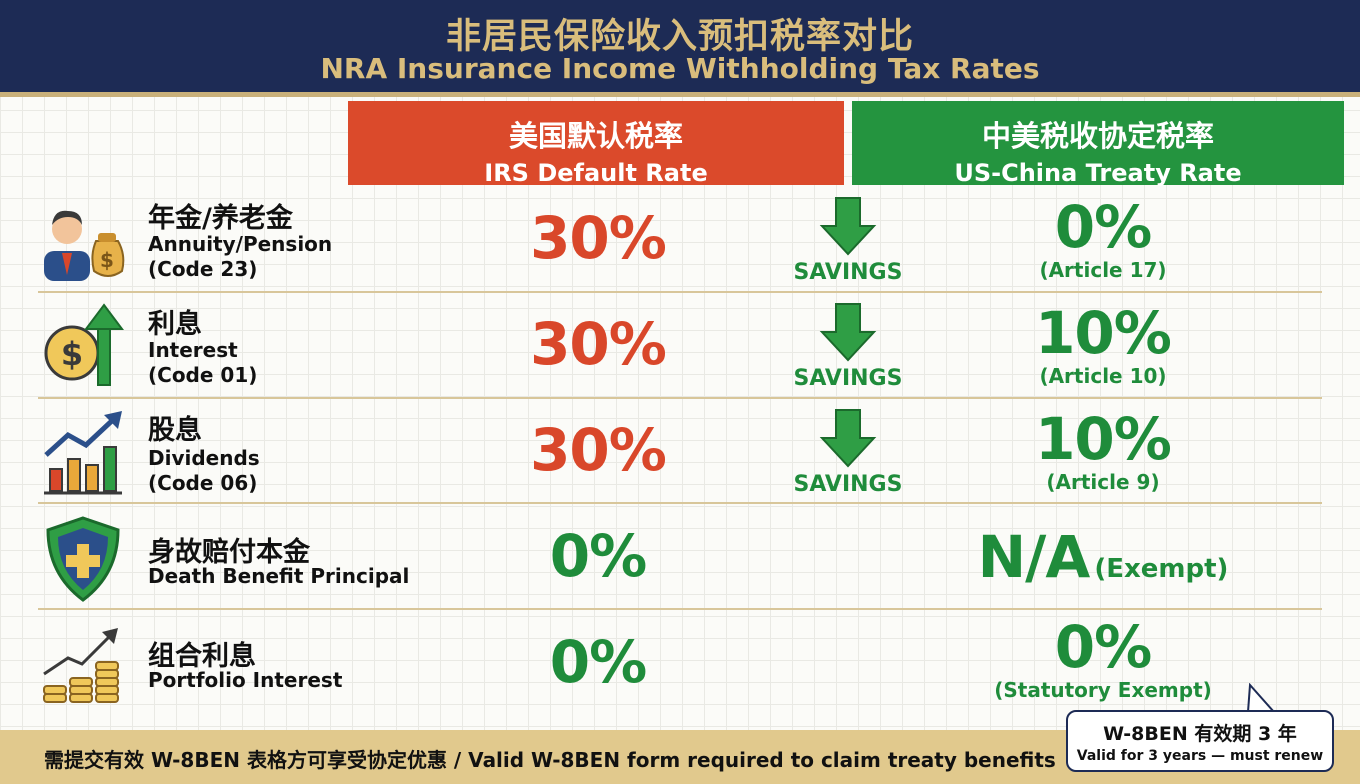 The height and width of the screenshot is (784, 1360). What do you see at coordinates (1103, 482) in the screenshot?
I see `treaty-article: (Article 9)` at bounding box center [1103, 482].